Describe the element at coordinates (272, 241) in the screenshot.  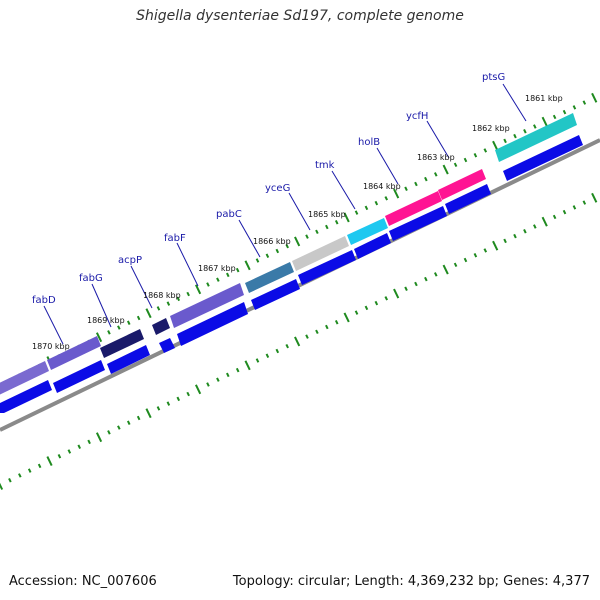
I see `kbp-label: 1866 kbp` at that location.